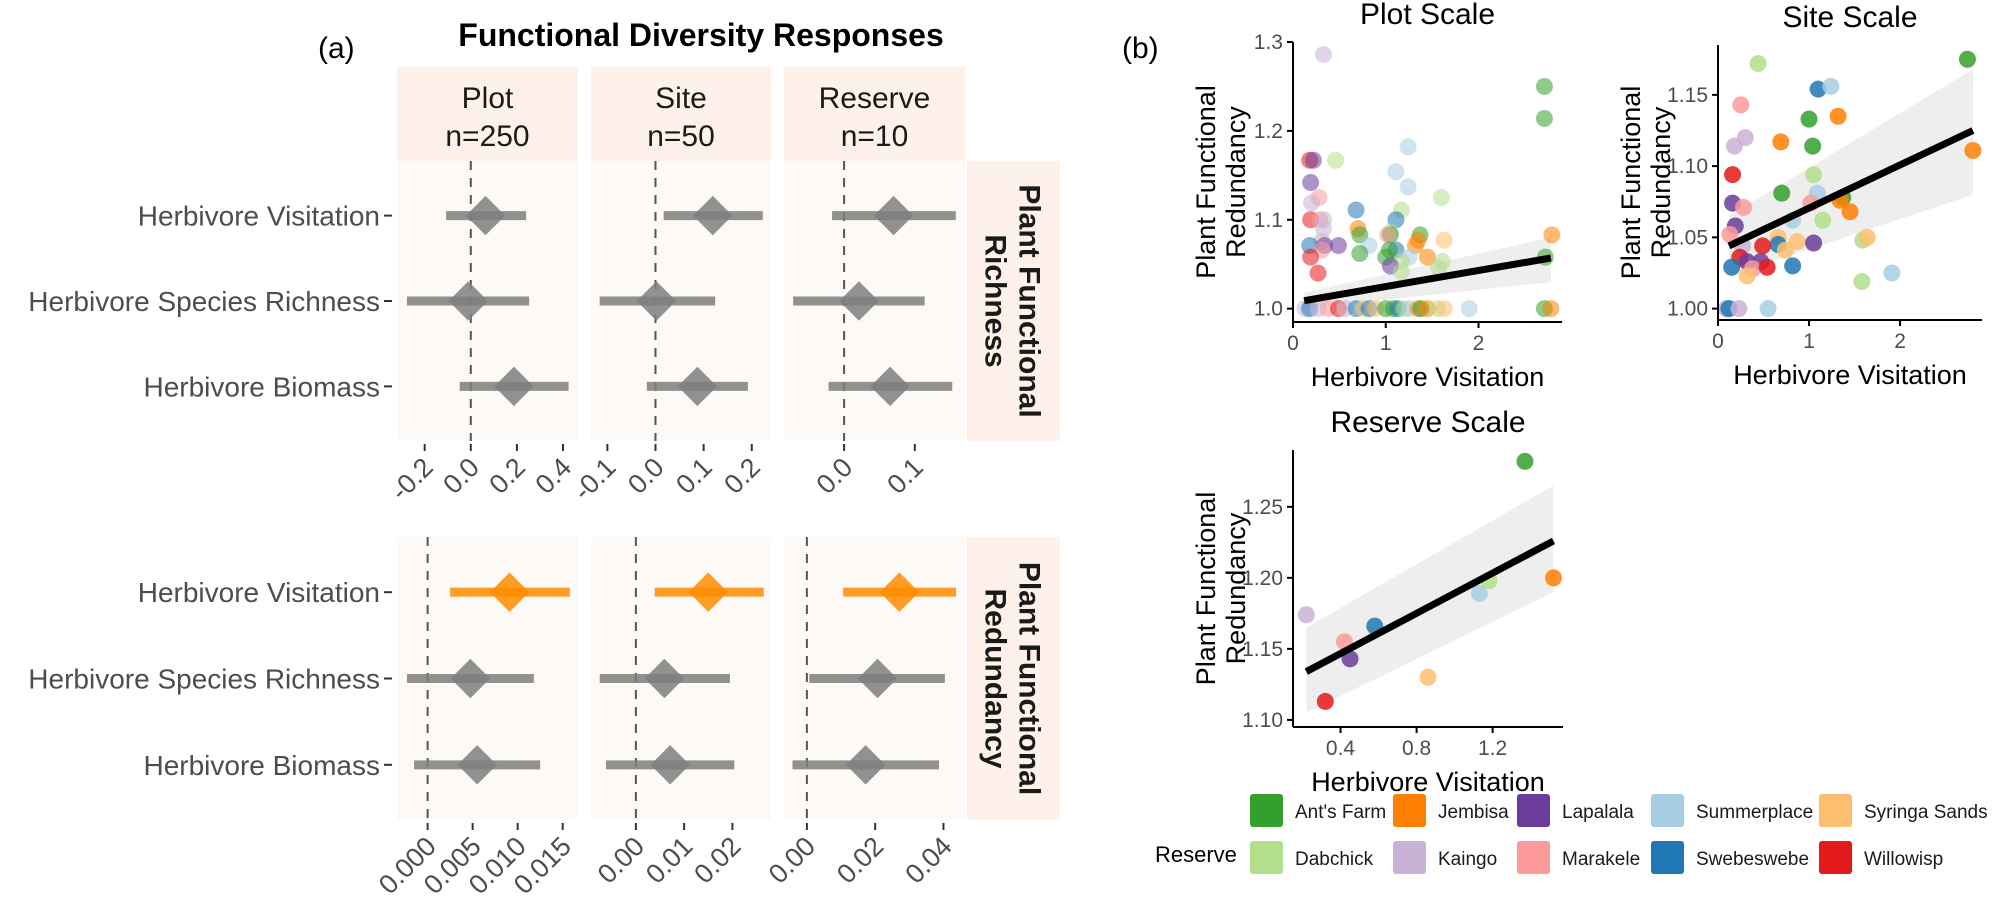  What do you see at coordinates (1467, 859) in the screenshot?
I see `legend-label: Kaingo` at bounding box center [1467, 859].